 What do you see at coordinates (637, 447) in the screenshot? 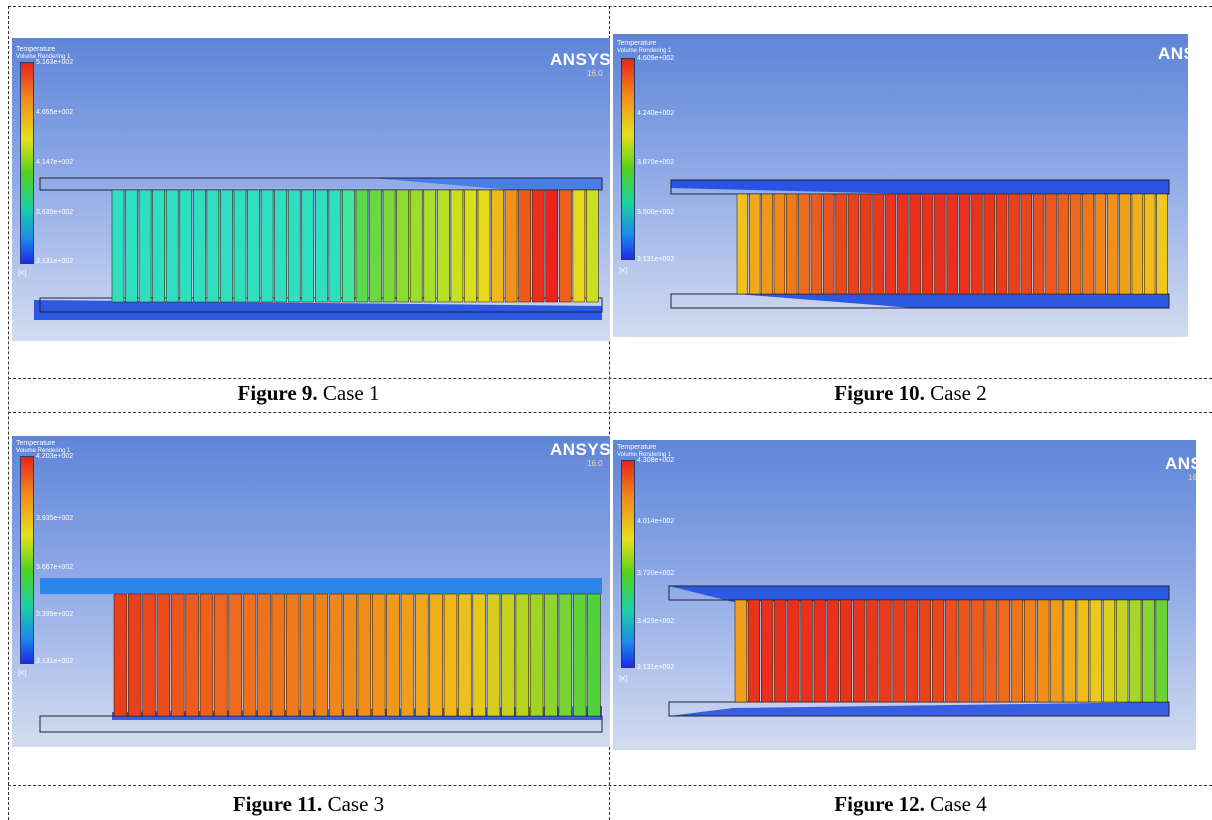
I see `legend-title: Temperature` at bounding box center [637, 447].